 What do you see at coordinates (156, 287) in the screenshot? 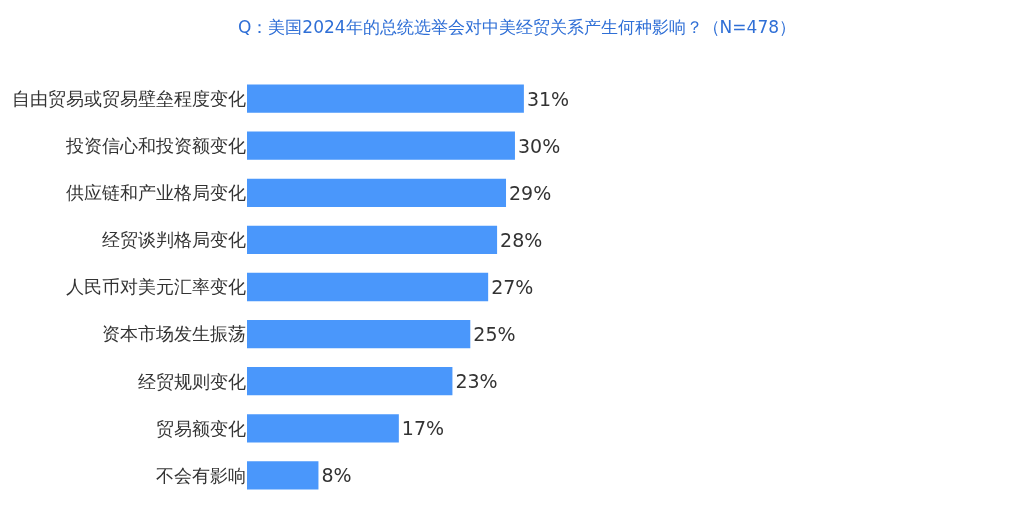
I see `y-tick-label: 人民币对美元汇率变化` at bounding box center [156, 287].